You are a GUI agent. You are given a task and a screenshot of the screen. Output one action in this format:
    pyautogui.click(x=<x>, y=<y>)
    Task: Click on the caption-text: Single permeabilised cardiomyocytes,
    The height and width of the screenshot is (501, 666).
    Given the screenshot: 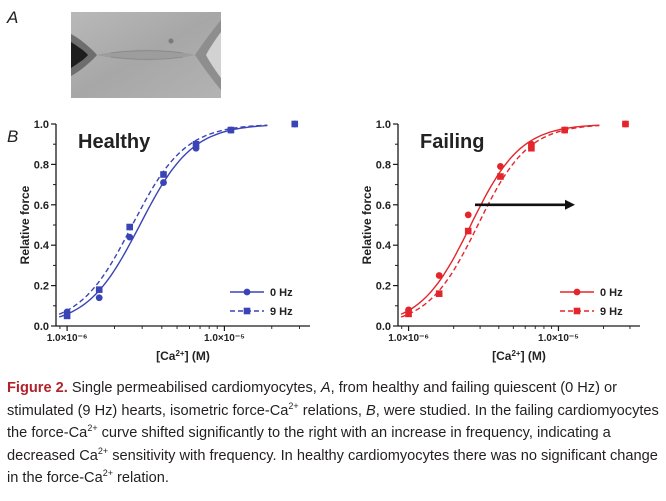 What is the action you would take?
    pyautogui.click(x=194, y=388)
    